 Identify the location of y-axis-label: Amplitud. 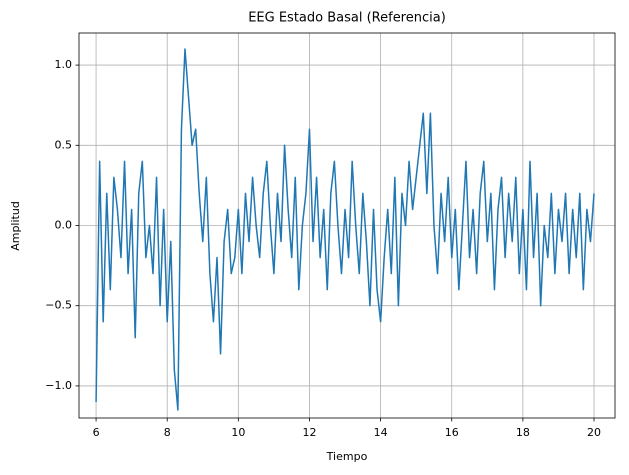
(15, 226).